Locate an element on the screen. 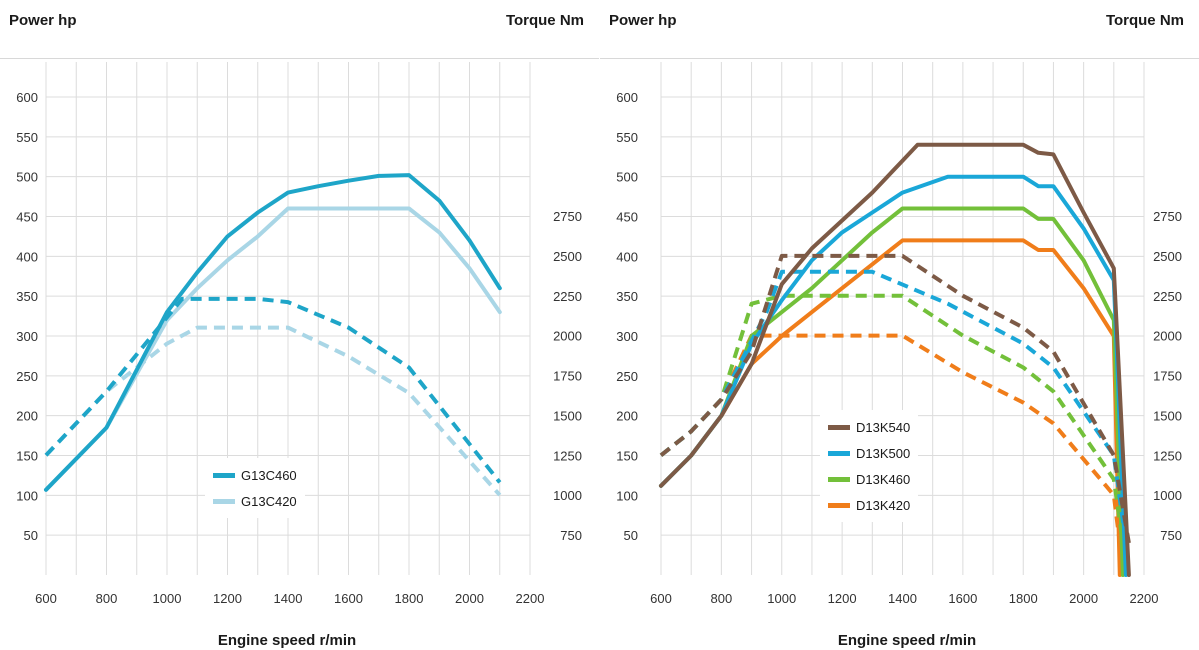 Image resolution: width=1199 pixels, height=650 pixels. legend-label: D13K420 is located at coordinates (883, 505).